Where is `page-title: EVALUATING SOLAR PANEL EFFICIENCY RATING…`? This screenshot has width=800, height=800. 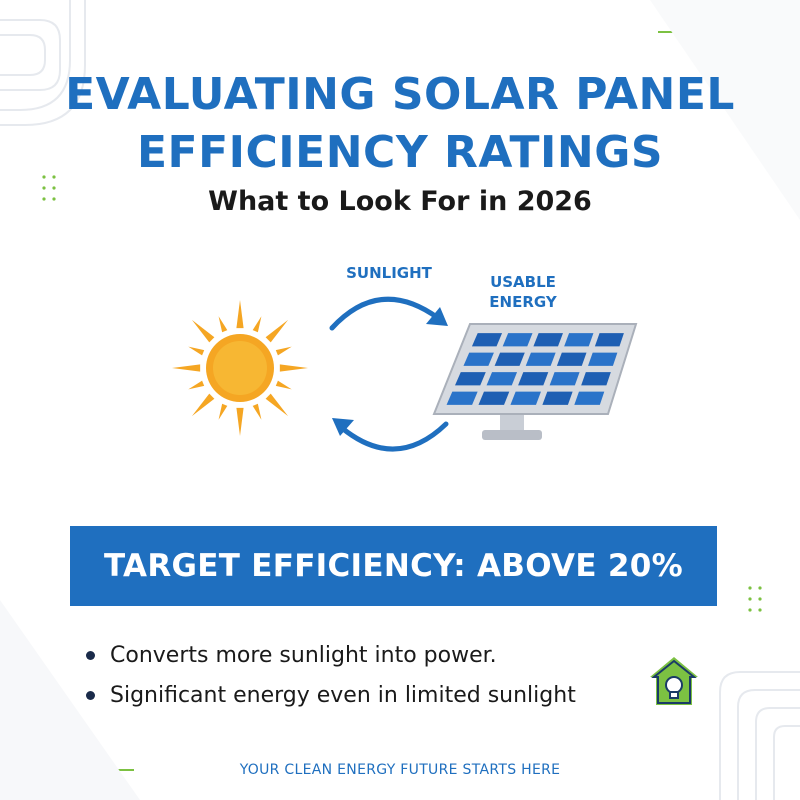 page-title: EVALUATING SOLAR PANEL EFFICIENCY RATING… is located at coordinates (400, 124).